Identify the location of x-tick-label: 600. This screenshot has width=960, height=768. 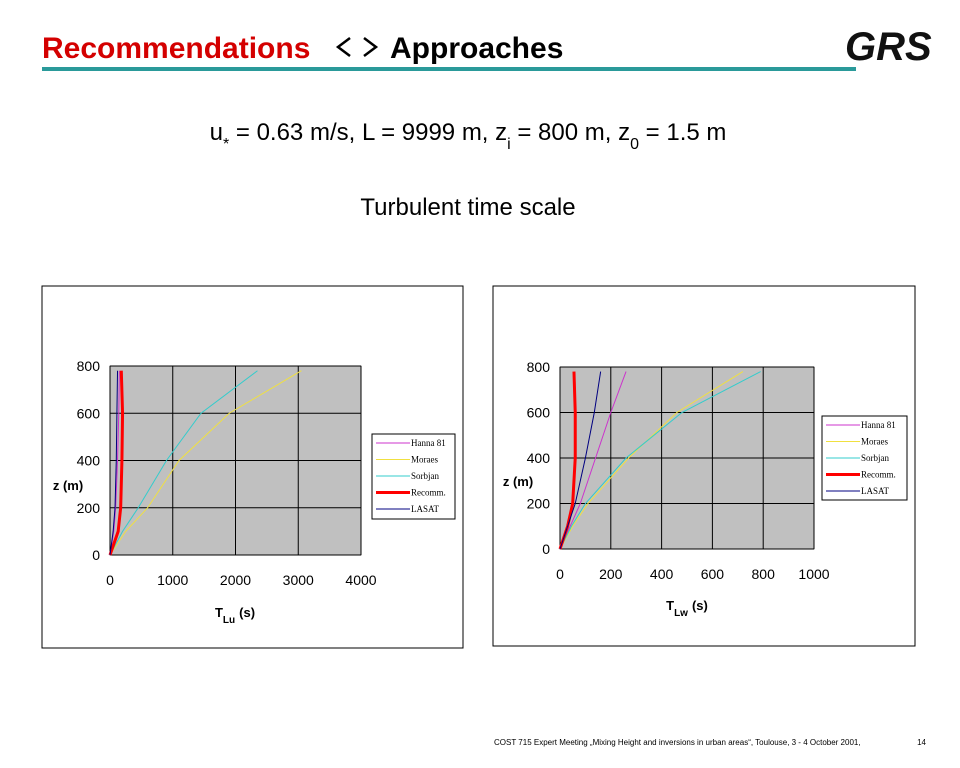
(713, 574).